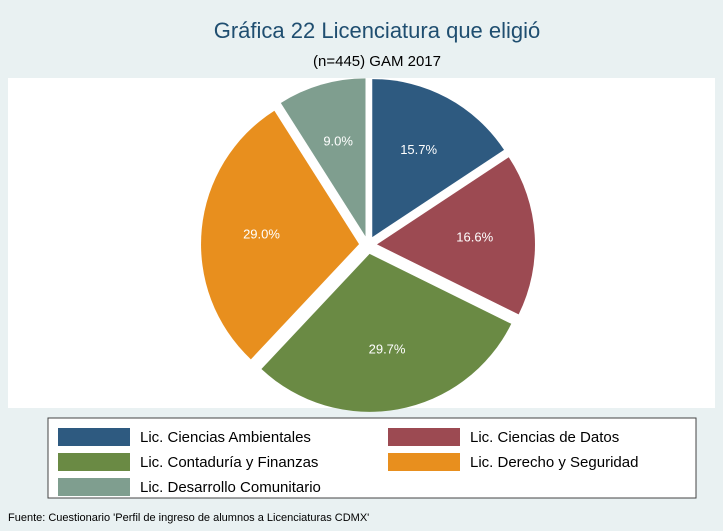  Describe the element at coordinates (230, 487) in the screenshot. I see `legend-label: Lic. Desarrollo Comunitario` at that location.